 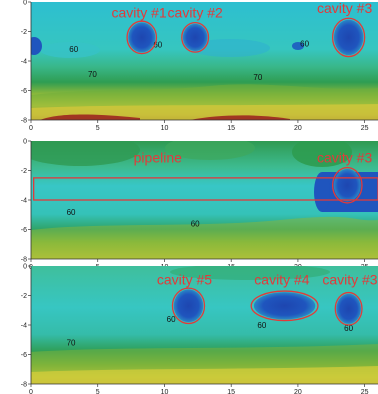 What do you see at coordinates (204, 237) in the screenshot?
I see `panel-middle-band` at bounding box center [204, 237].